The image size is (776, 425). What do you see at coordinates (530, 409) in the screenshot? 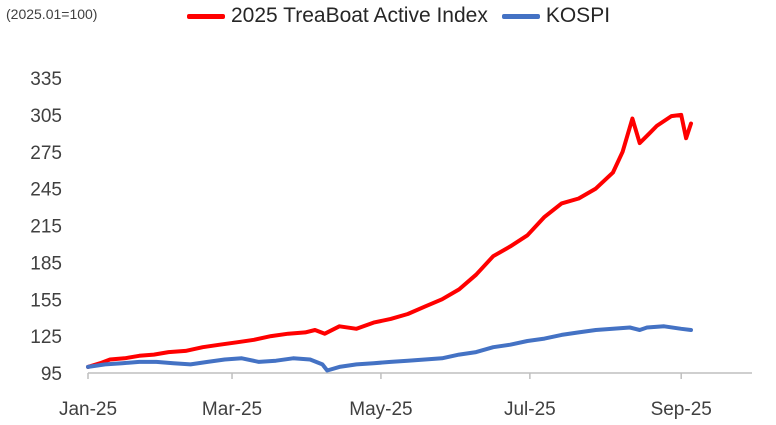
I see `x-tick-label: Jul-25` at bounding box center [530, 409].